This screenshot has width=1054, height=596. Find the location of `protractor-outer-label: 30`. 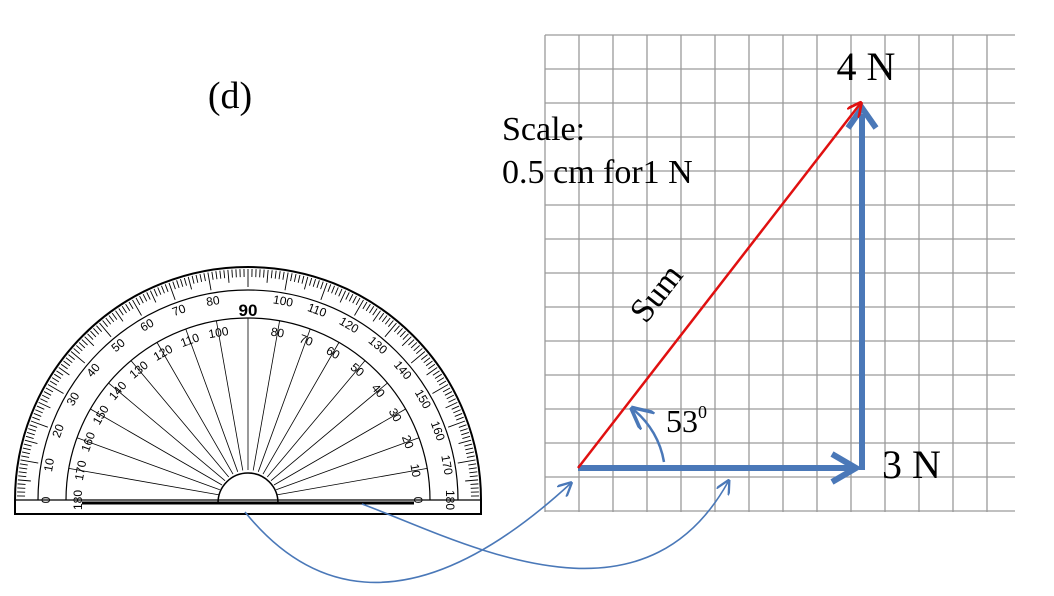

protractor-outer-label: 30 is located at coordinates (73, 398).